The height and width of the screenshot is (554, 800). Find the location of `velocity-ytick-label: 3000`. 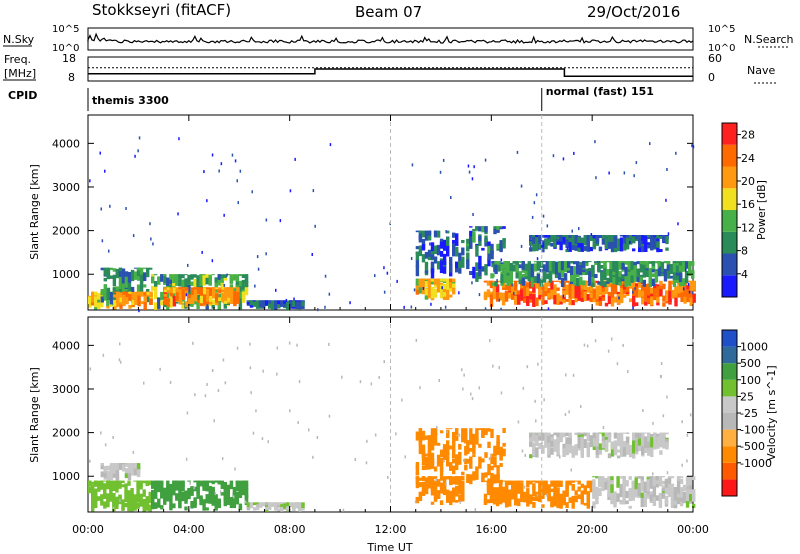

velocity-ytick-label: 3000 is located at coordinates (66, 389).